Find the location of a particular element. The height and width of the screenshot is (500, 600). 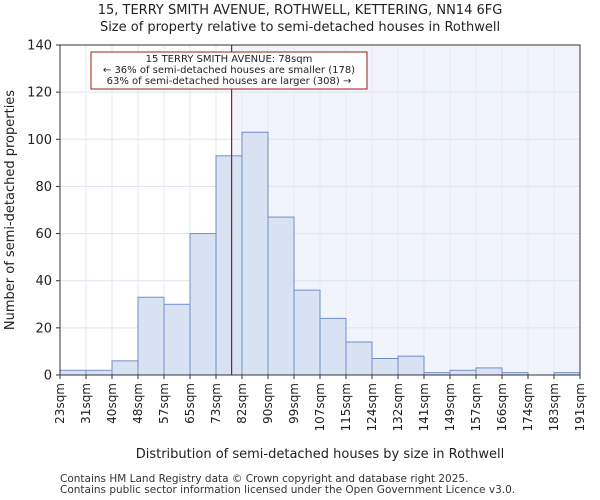

y-tick-labels: 0 20 40 60 80 100 120 140 is located at coordinates (43, 211).